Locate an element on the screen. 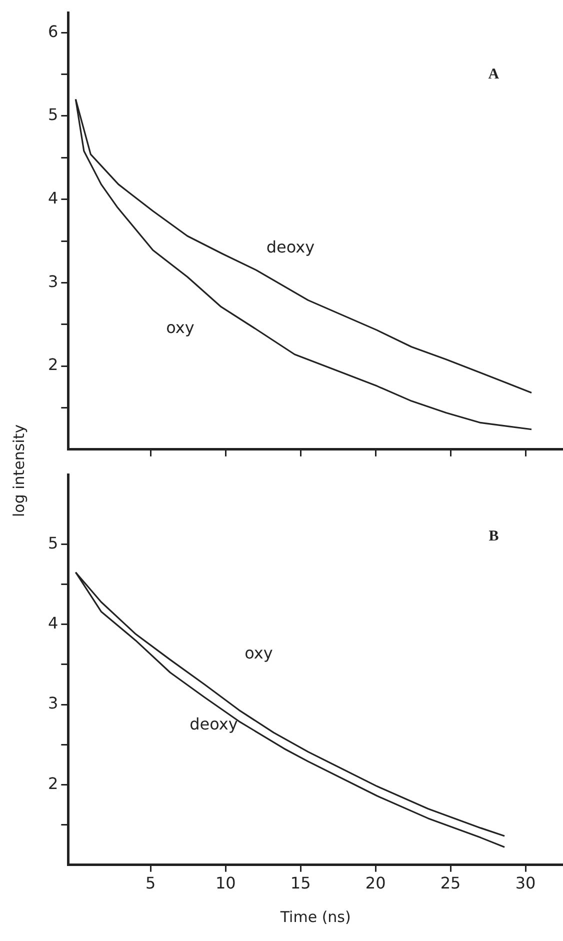 This screenshot has height=941, width=563. x-tick-label: 30 is located at coordinates (525, 883).